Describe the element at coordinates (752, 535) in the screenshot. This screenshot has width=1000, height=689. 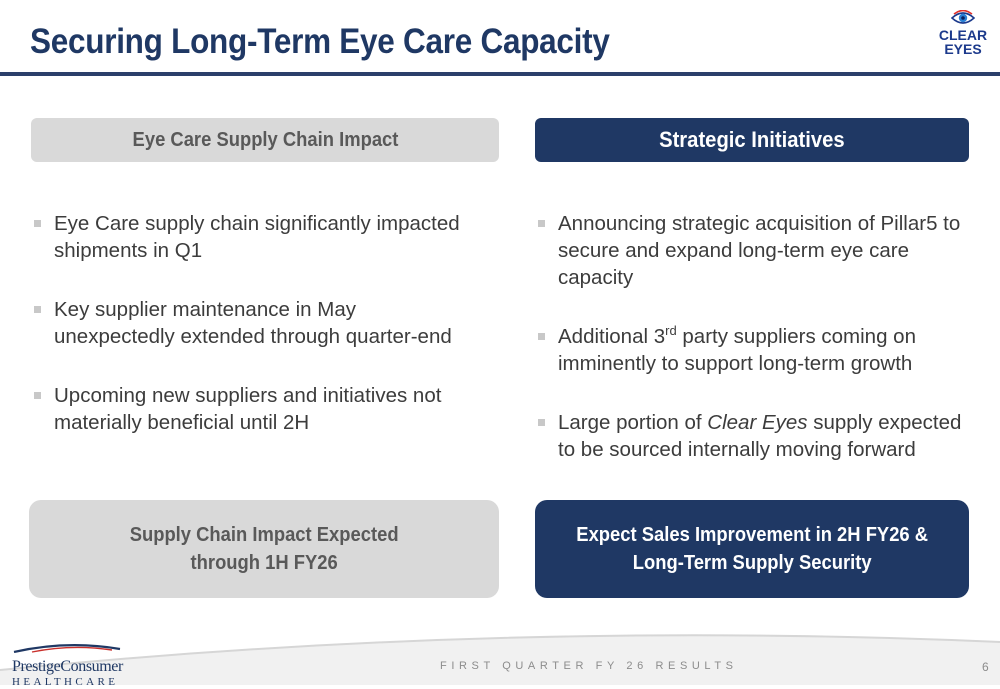
I see `right-callout-line-1: Expect Sales Improvement in 2H FY26 &` at that location.